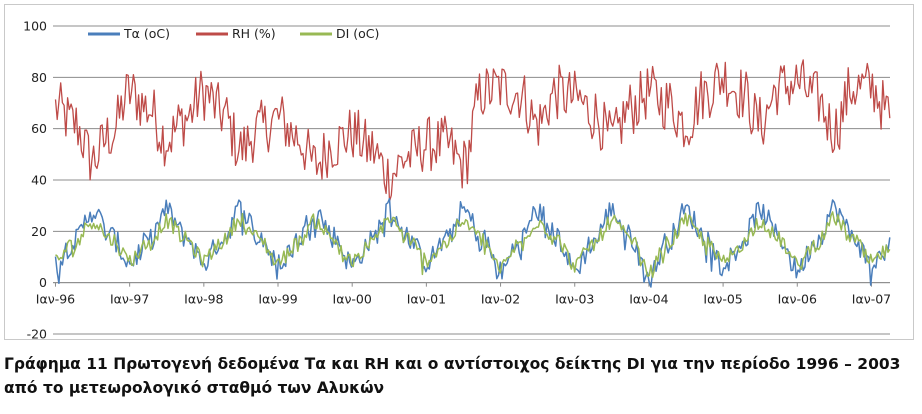  Describe the element at coordinates (39, 128) in the screenshot. I see `y-tick-label: 60` at that location.